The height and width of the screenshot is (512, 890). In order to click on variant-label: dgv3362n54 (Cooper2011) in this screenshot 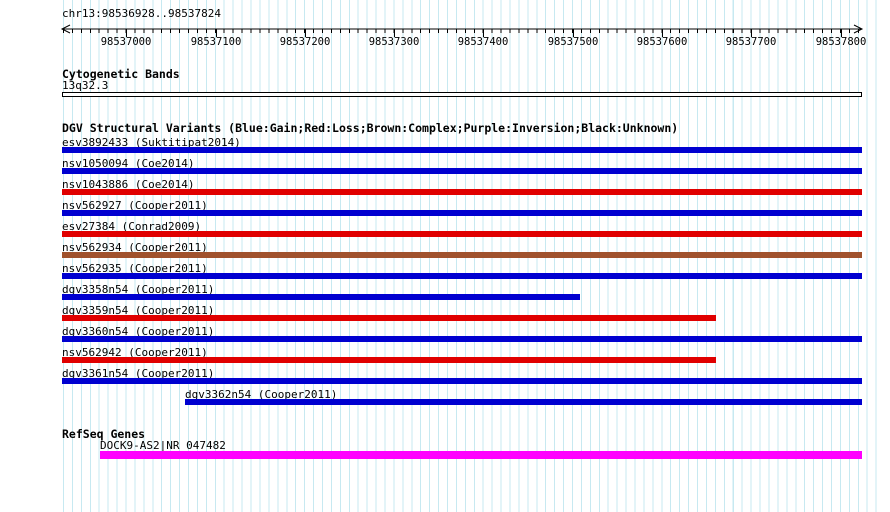, I will do `click(261, 394)`.